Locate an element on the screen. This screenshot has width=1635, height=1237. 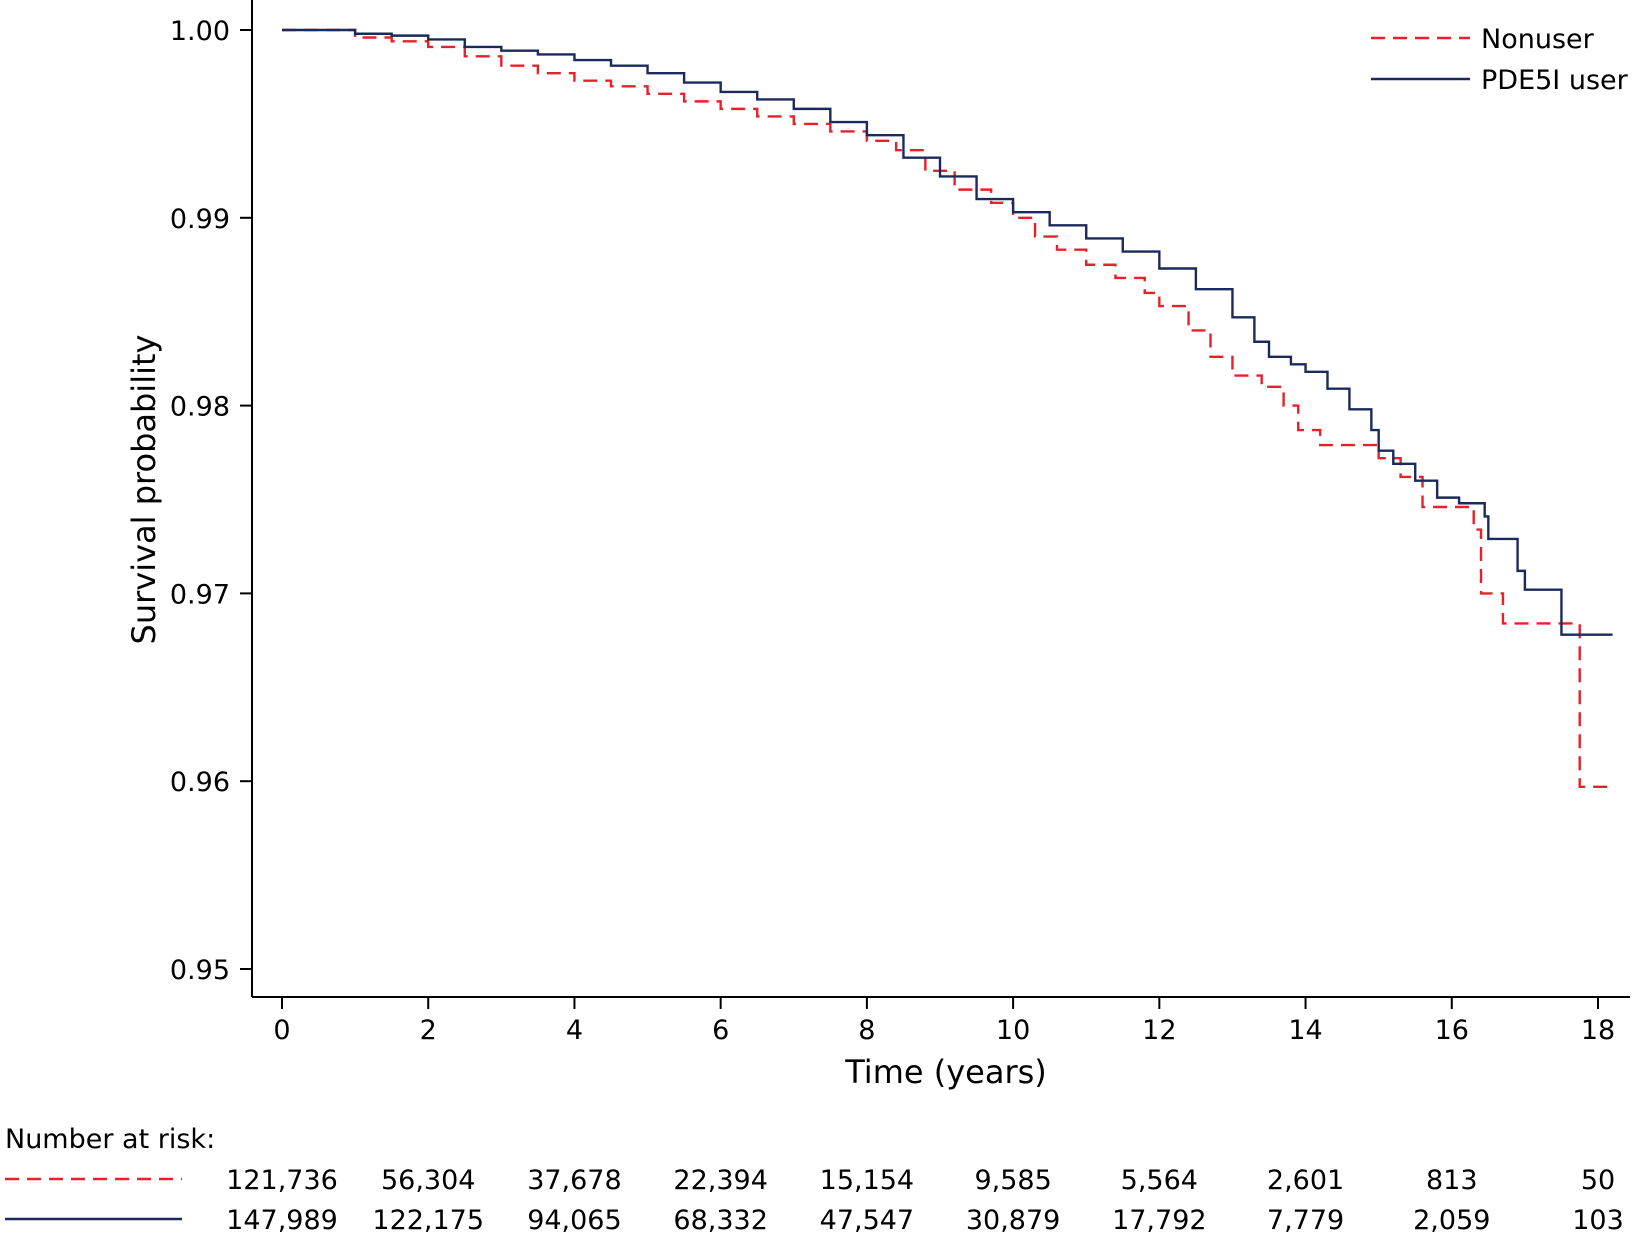
y-axis-title: Survival probability is located at coordinates (144, 490).